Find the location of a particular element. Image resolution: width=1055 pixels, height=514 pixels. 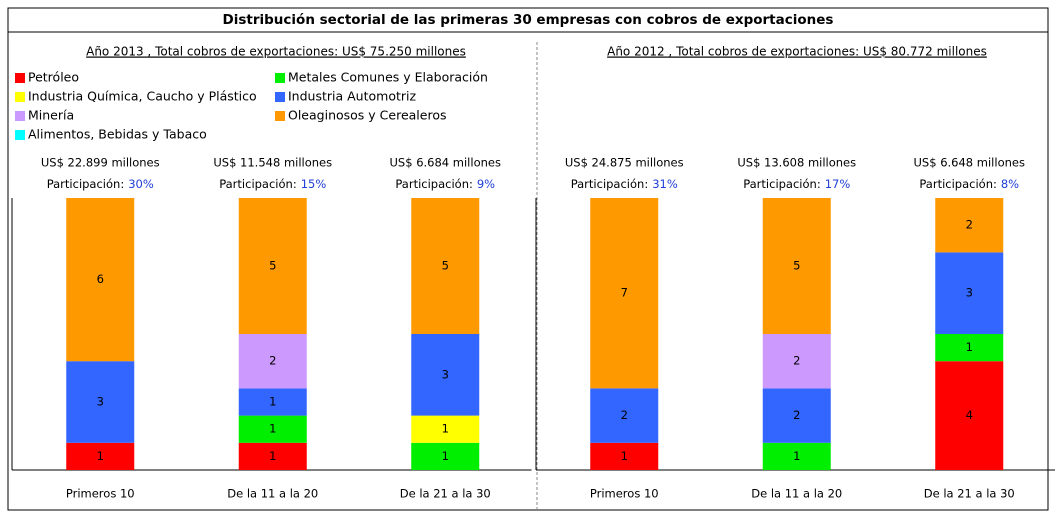

value-label: 6 is located at coordinates (100, 279).